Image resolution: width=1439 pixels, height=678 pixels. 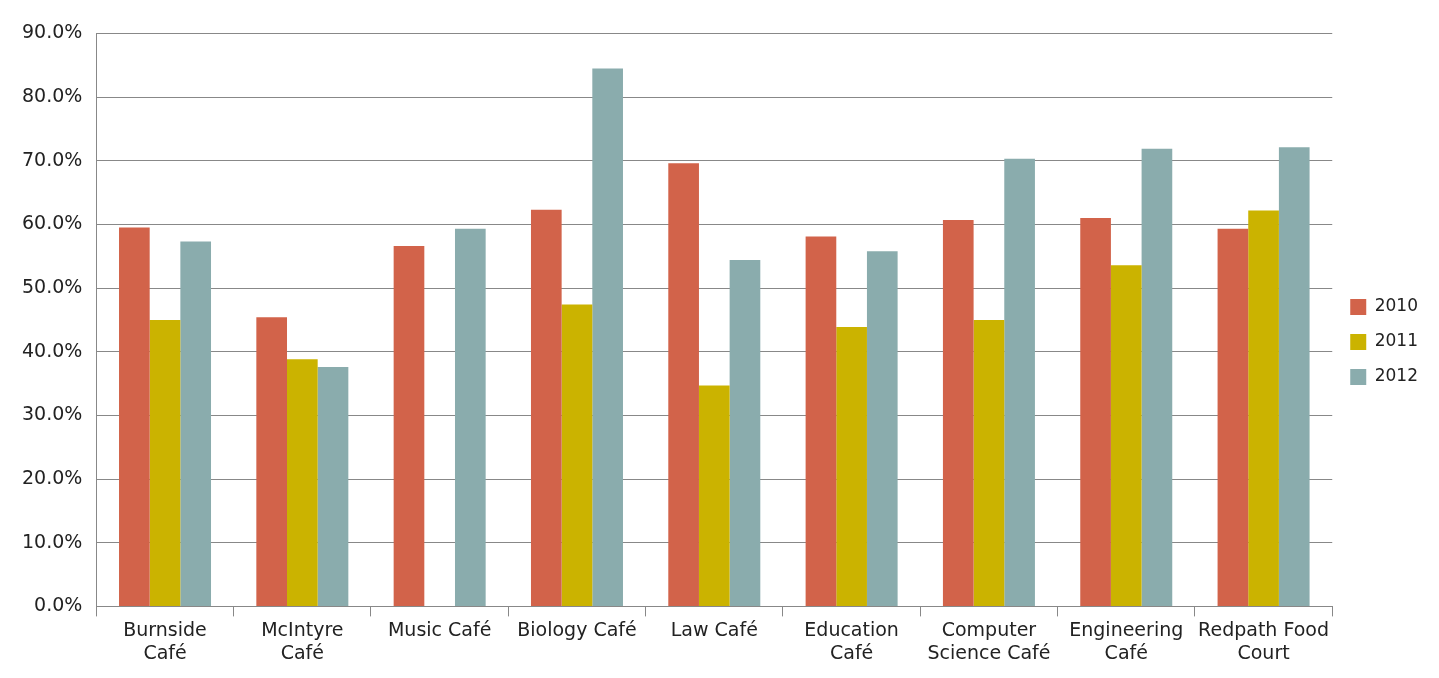 What do you see at coordinates (52, 286) in the screenshot?
I see `y-tick-label: 50.0%` at bounding box center [52, 286].